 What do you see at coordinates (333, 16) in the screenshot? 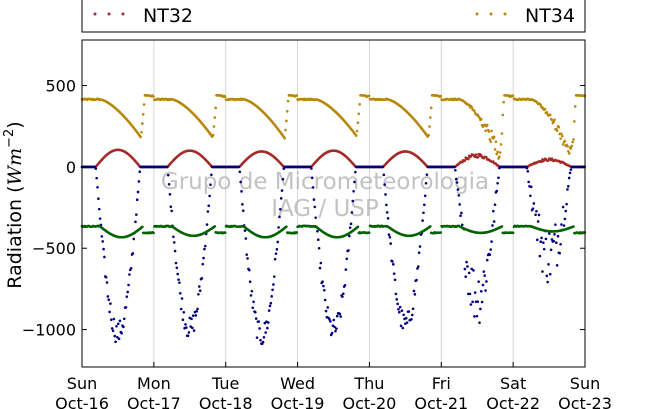
I see `legend-frame` at bounding box center [333, 16].